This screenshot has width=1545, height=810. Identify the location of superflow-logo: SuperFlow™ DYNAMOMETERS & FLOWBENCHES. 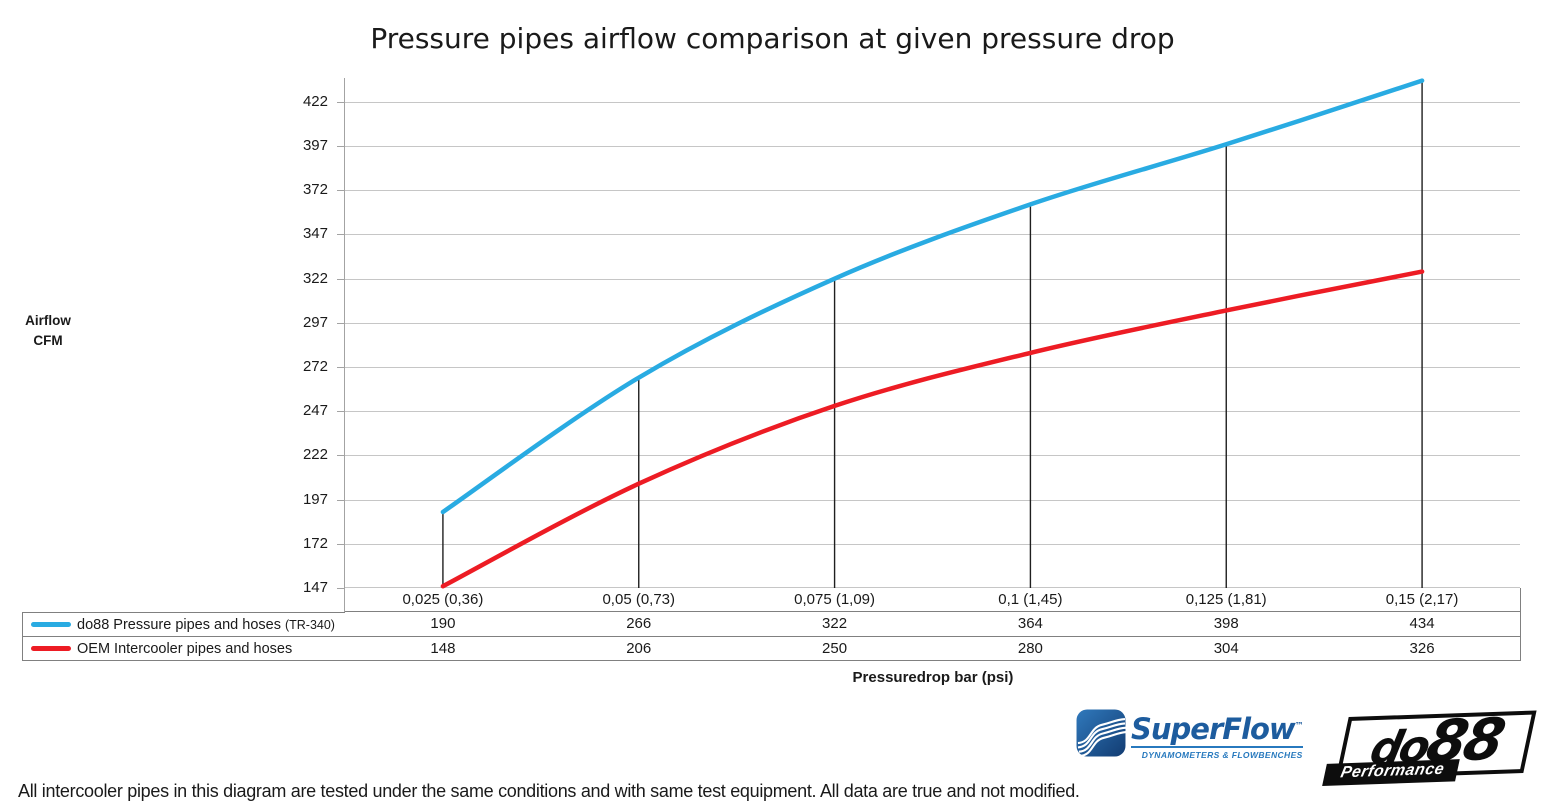
(1190, 735).